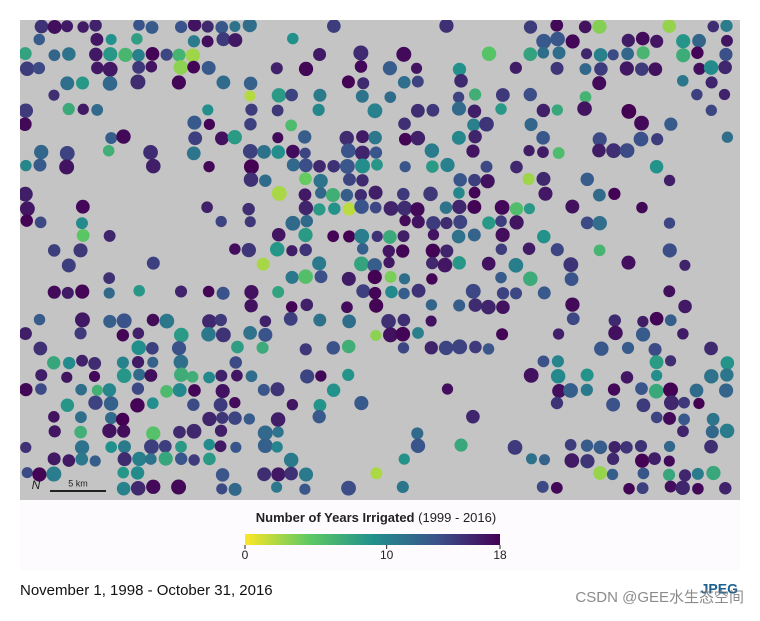 This screenshot has width=760, height=621. What do you see at coordinates (335, 517) in the screenshot?
I see `legend-title: Number of Years Irrigated` at bounding box center [335, 517].